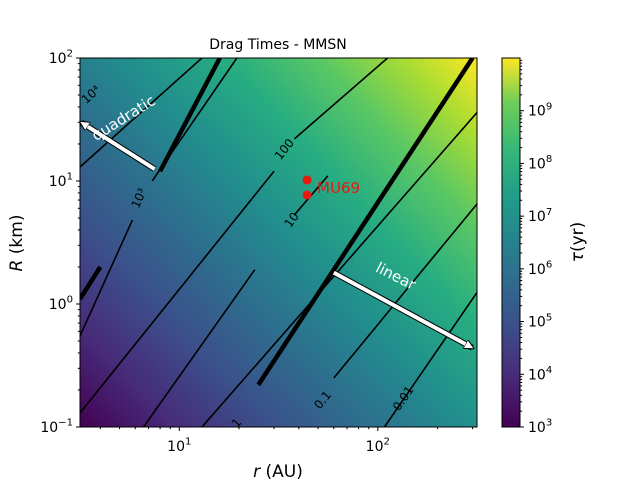  Describe the element at coordinates (549, 159) in the screenshot. I see `cb-tick-label-5-exp: 8` at that location.